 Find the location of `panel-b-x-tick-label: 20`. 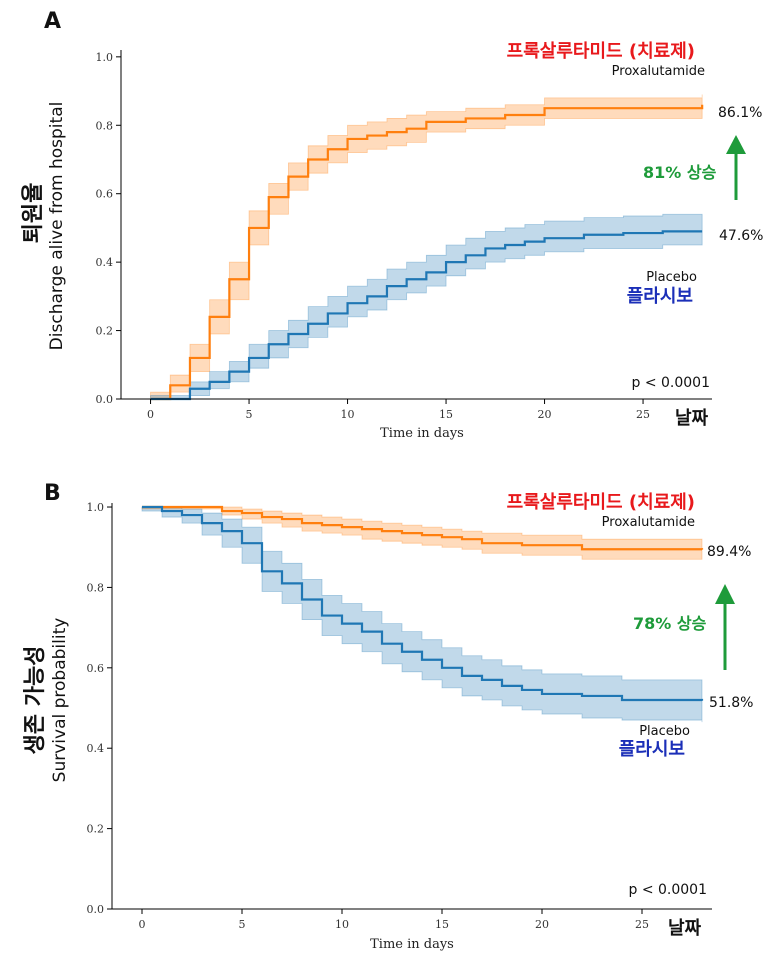

panel-b-x-tick-label: 20 is located at coordinates (542, 924).